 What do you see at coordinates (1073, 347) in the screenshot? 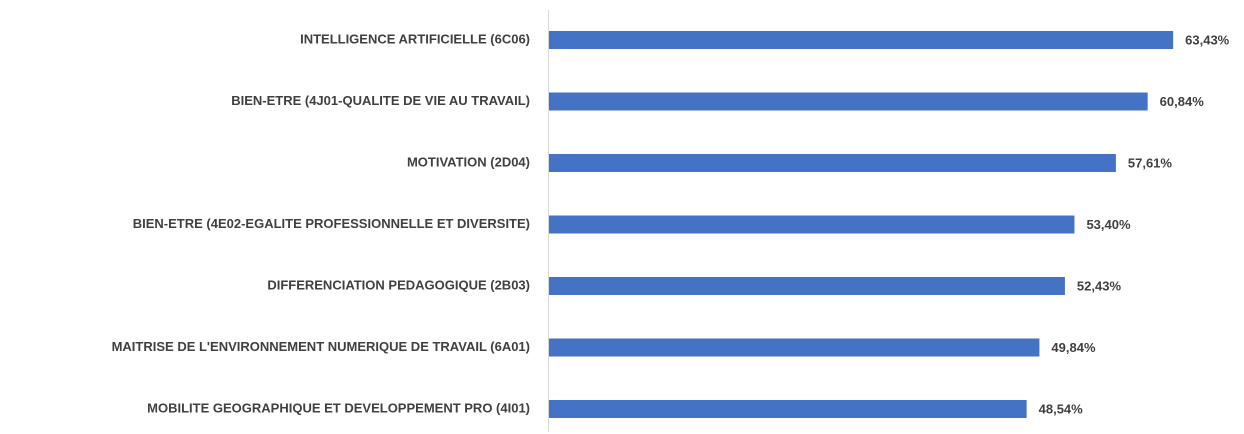
I see `value-label: 49,84%` at bounding box center [1073, 347].